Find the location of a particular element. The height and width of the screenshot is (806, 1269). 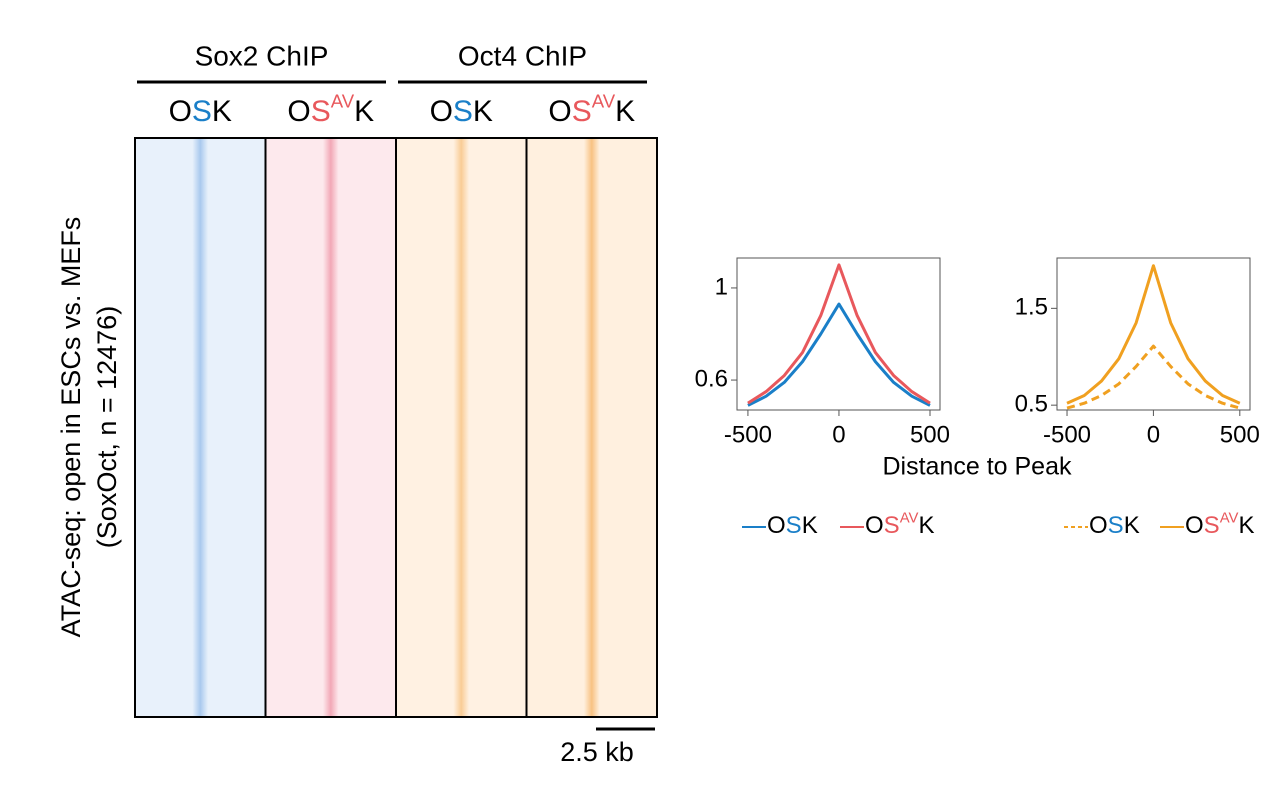

y-tick-label: 0.5 is located at coordinates (1031, 404).